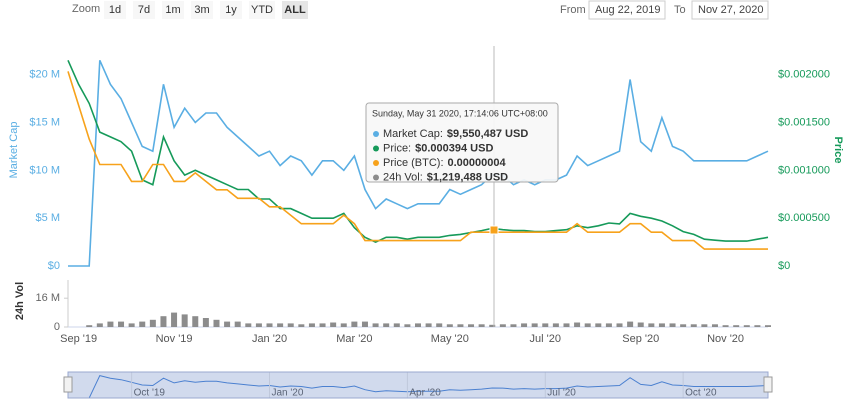 Image resolution: width=850 pixels, height=400 pixels. Describe the element at coordinates (269, 339) in the screenshot. I see `x-tick-label: Jan '20` at that location.